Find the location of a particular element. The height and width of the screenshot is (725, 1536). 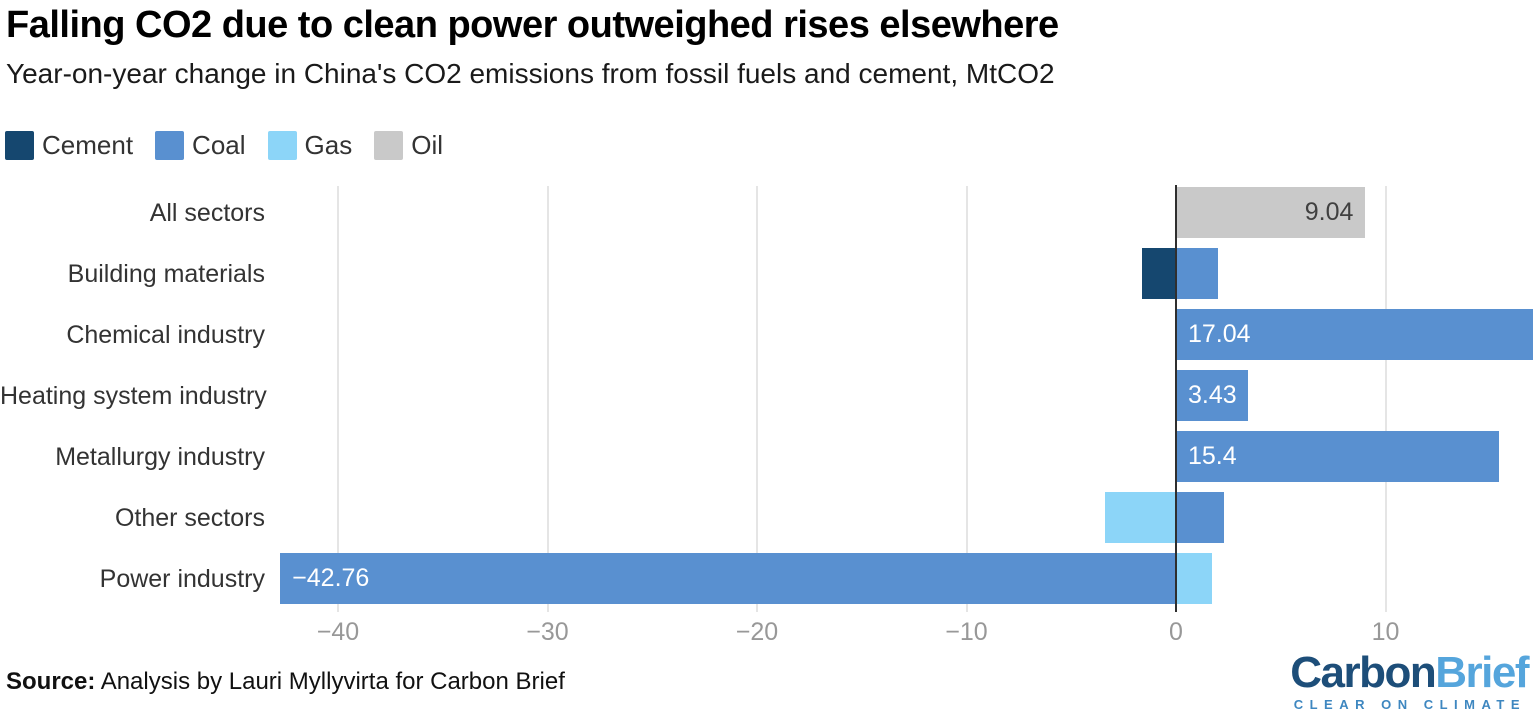

legend-label: Cement is located at coordinates (88, 145).